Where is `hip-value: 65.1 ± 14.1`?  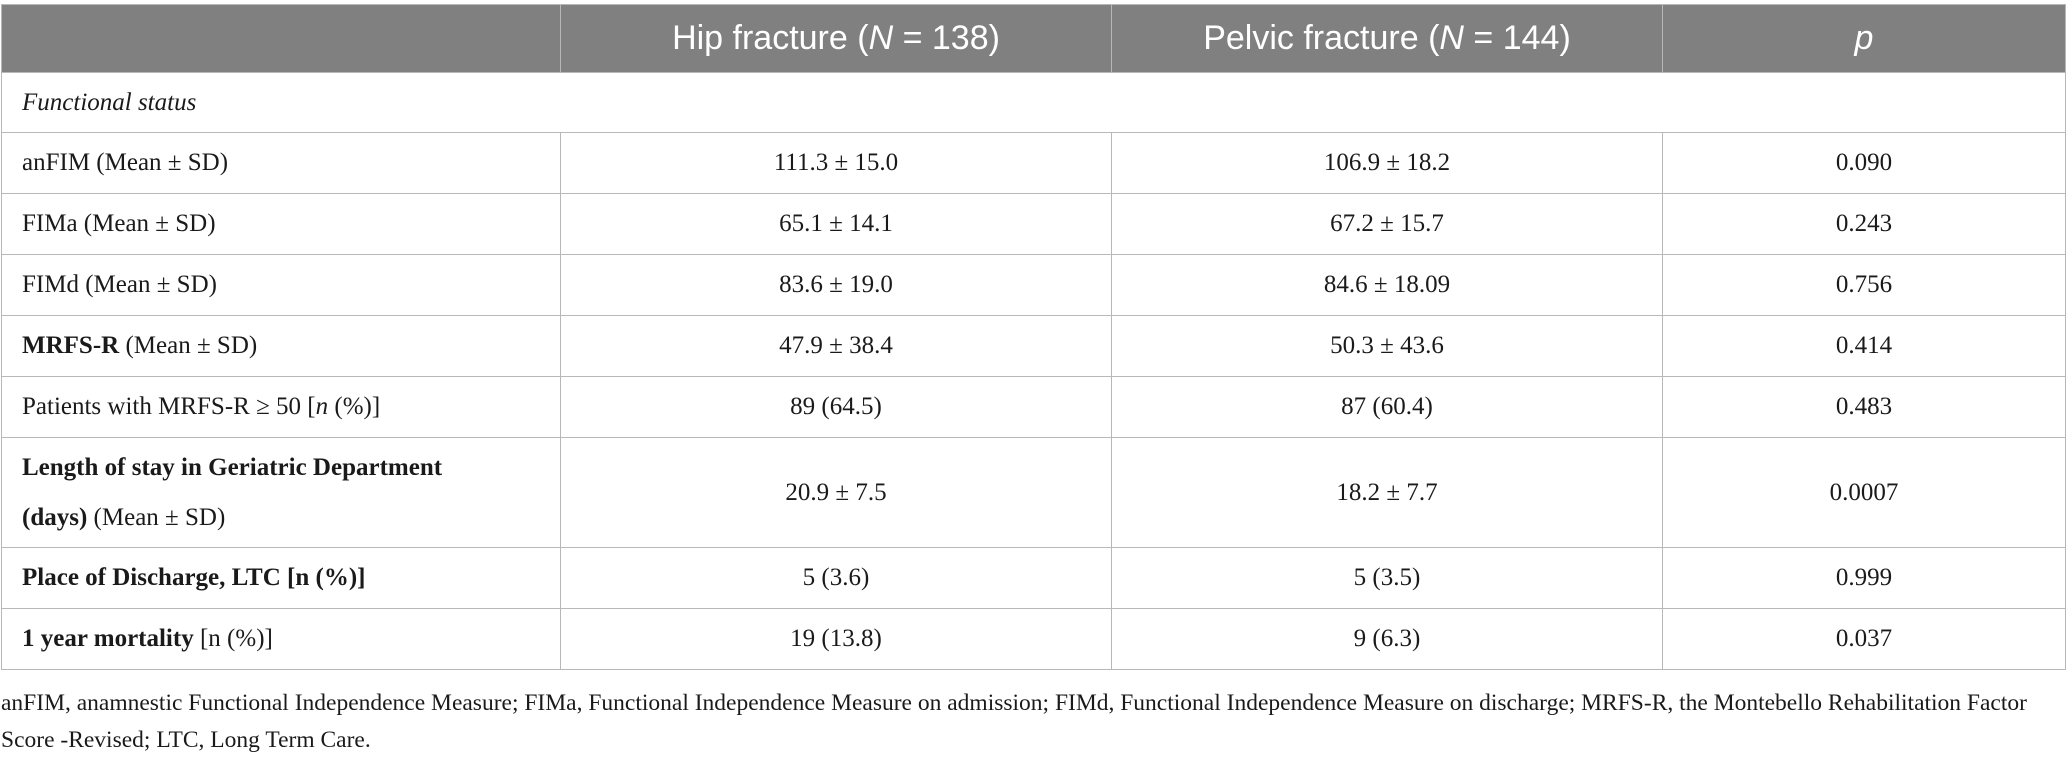 hip-value: 65.1 ± 14.1 is located at coordinates (836, 224).